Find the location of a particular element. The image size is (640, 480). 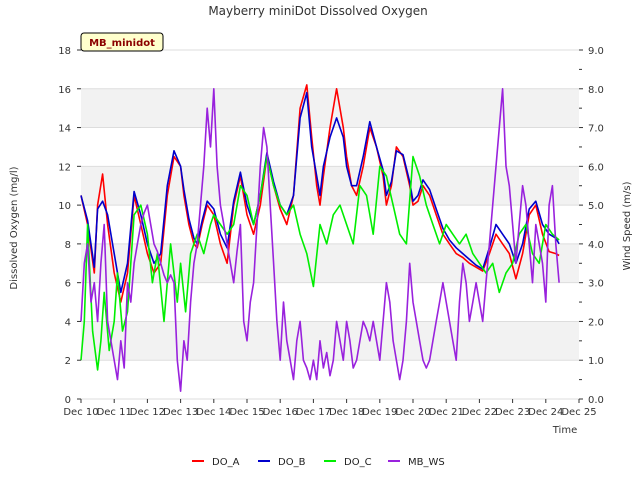

x-axis-label: Time is located at coordinates (564, 430).